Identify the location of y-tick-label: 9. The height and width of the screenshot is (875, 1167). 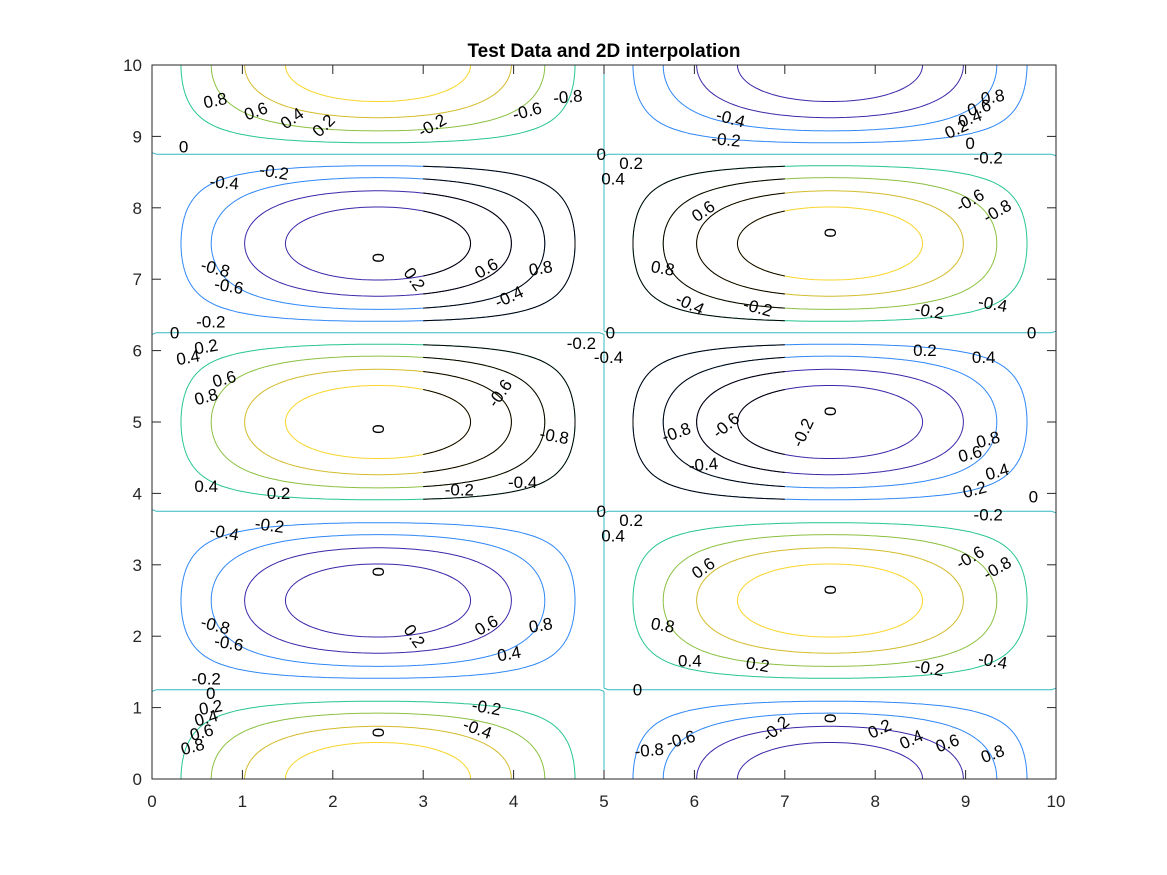
(137, 136).